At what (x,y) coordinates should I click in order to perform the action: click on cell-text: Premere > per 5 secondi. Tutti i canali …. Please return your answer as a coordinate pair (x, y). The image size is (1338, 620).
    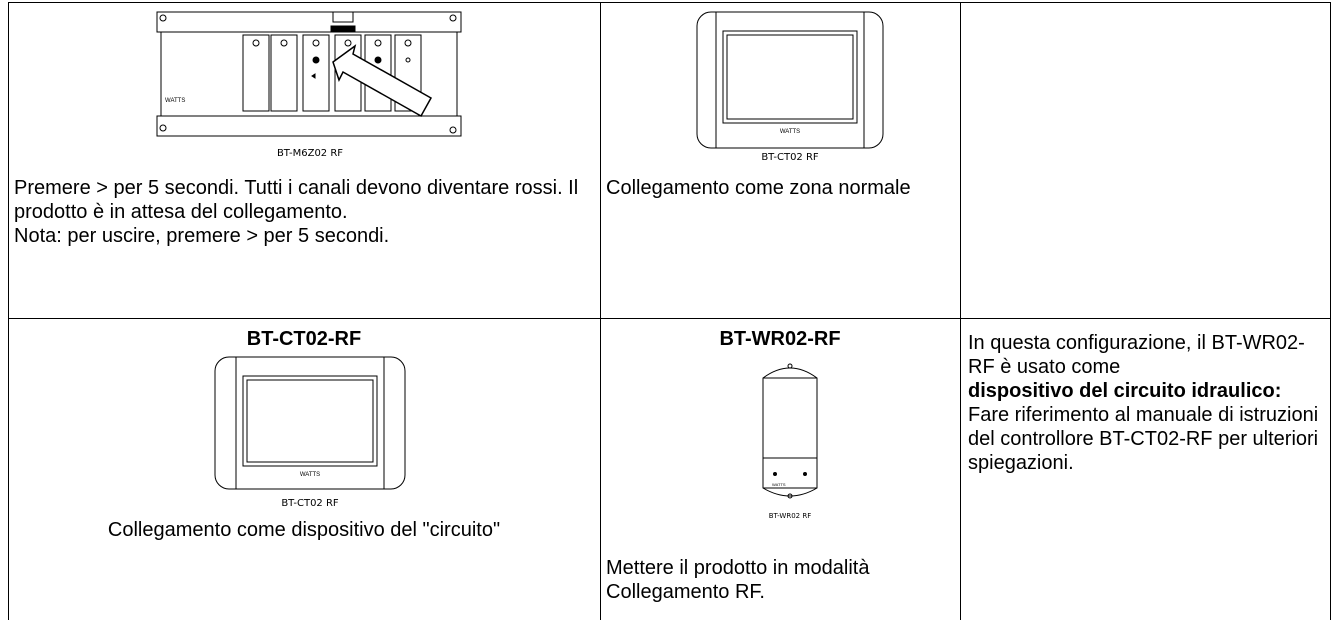
    Looking at the image, I should click on (303, 212).